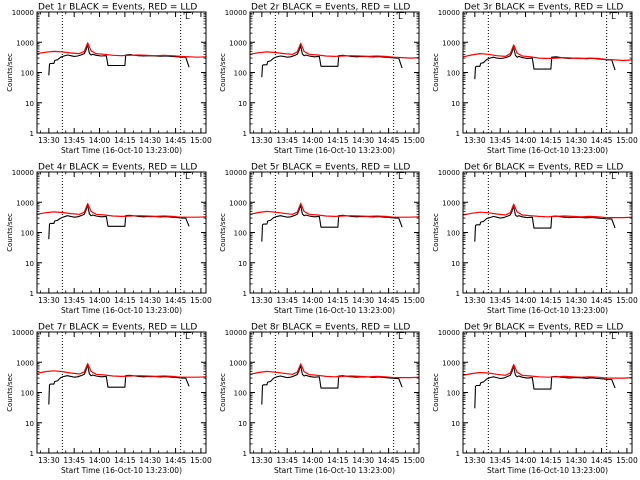  What do you see at coordinates (330, 168) in the screenshot?
I see `chart-title: Det 5r BLACK = Events, RED = LLD` at bounding box center [330, 168].